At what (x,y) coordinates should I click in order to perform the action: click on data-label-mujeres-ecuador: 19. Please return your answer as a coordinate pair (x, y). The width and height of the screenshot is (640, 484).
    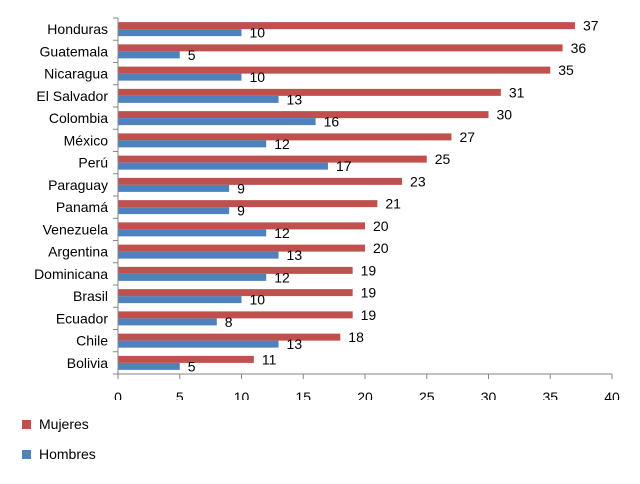
    Looking at the image, I should click on (369, 315).